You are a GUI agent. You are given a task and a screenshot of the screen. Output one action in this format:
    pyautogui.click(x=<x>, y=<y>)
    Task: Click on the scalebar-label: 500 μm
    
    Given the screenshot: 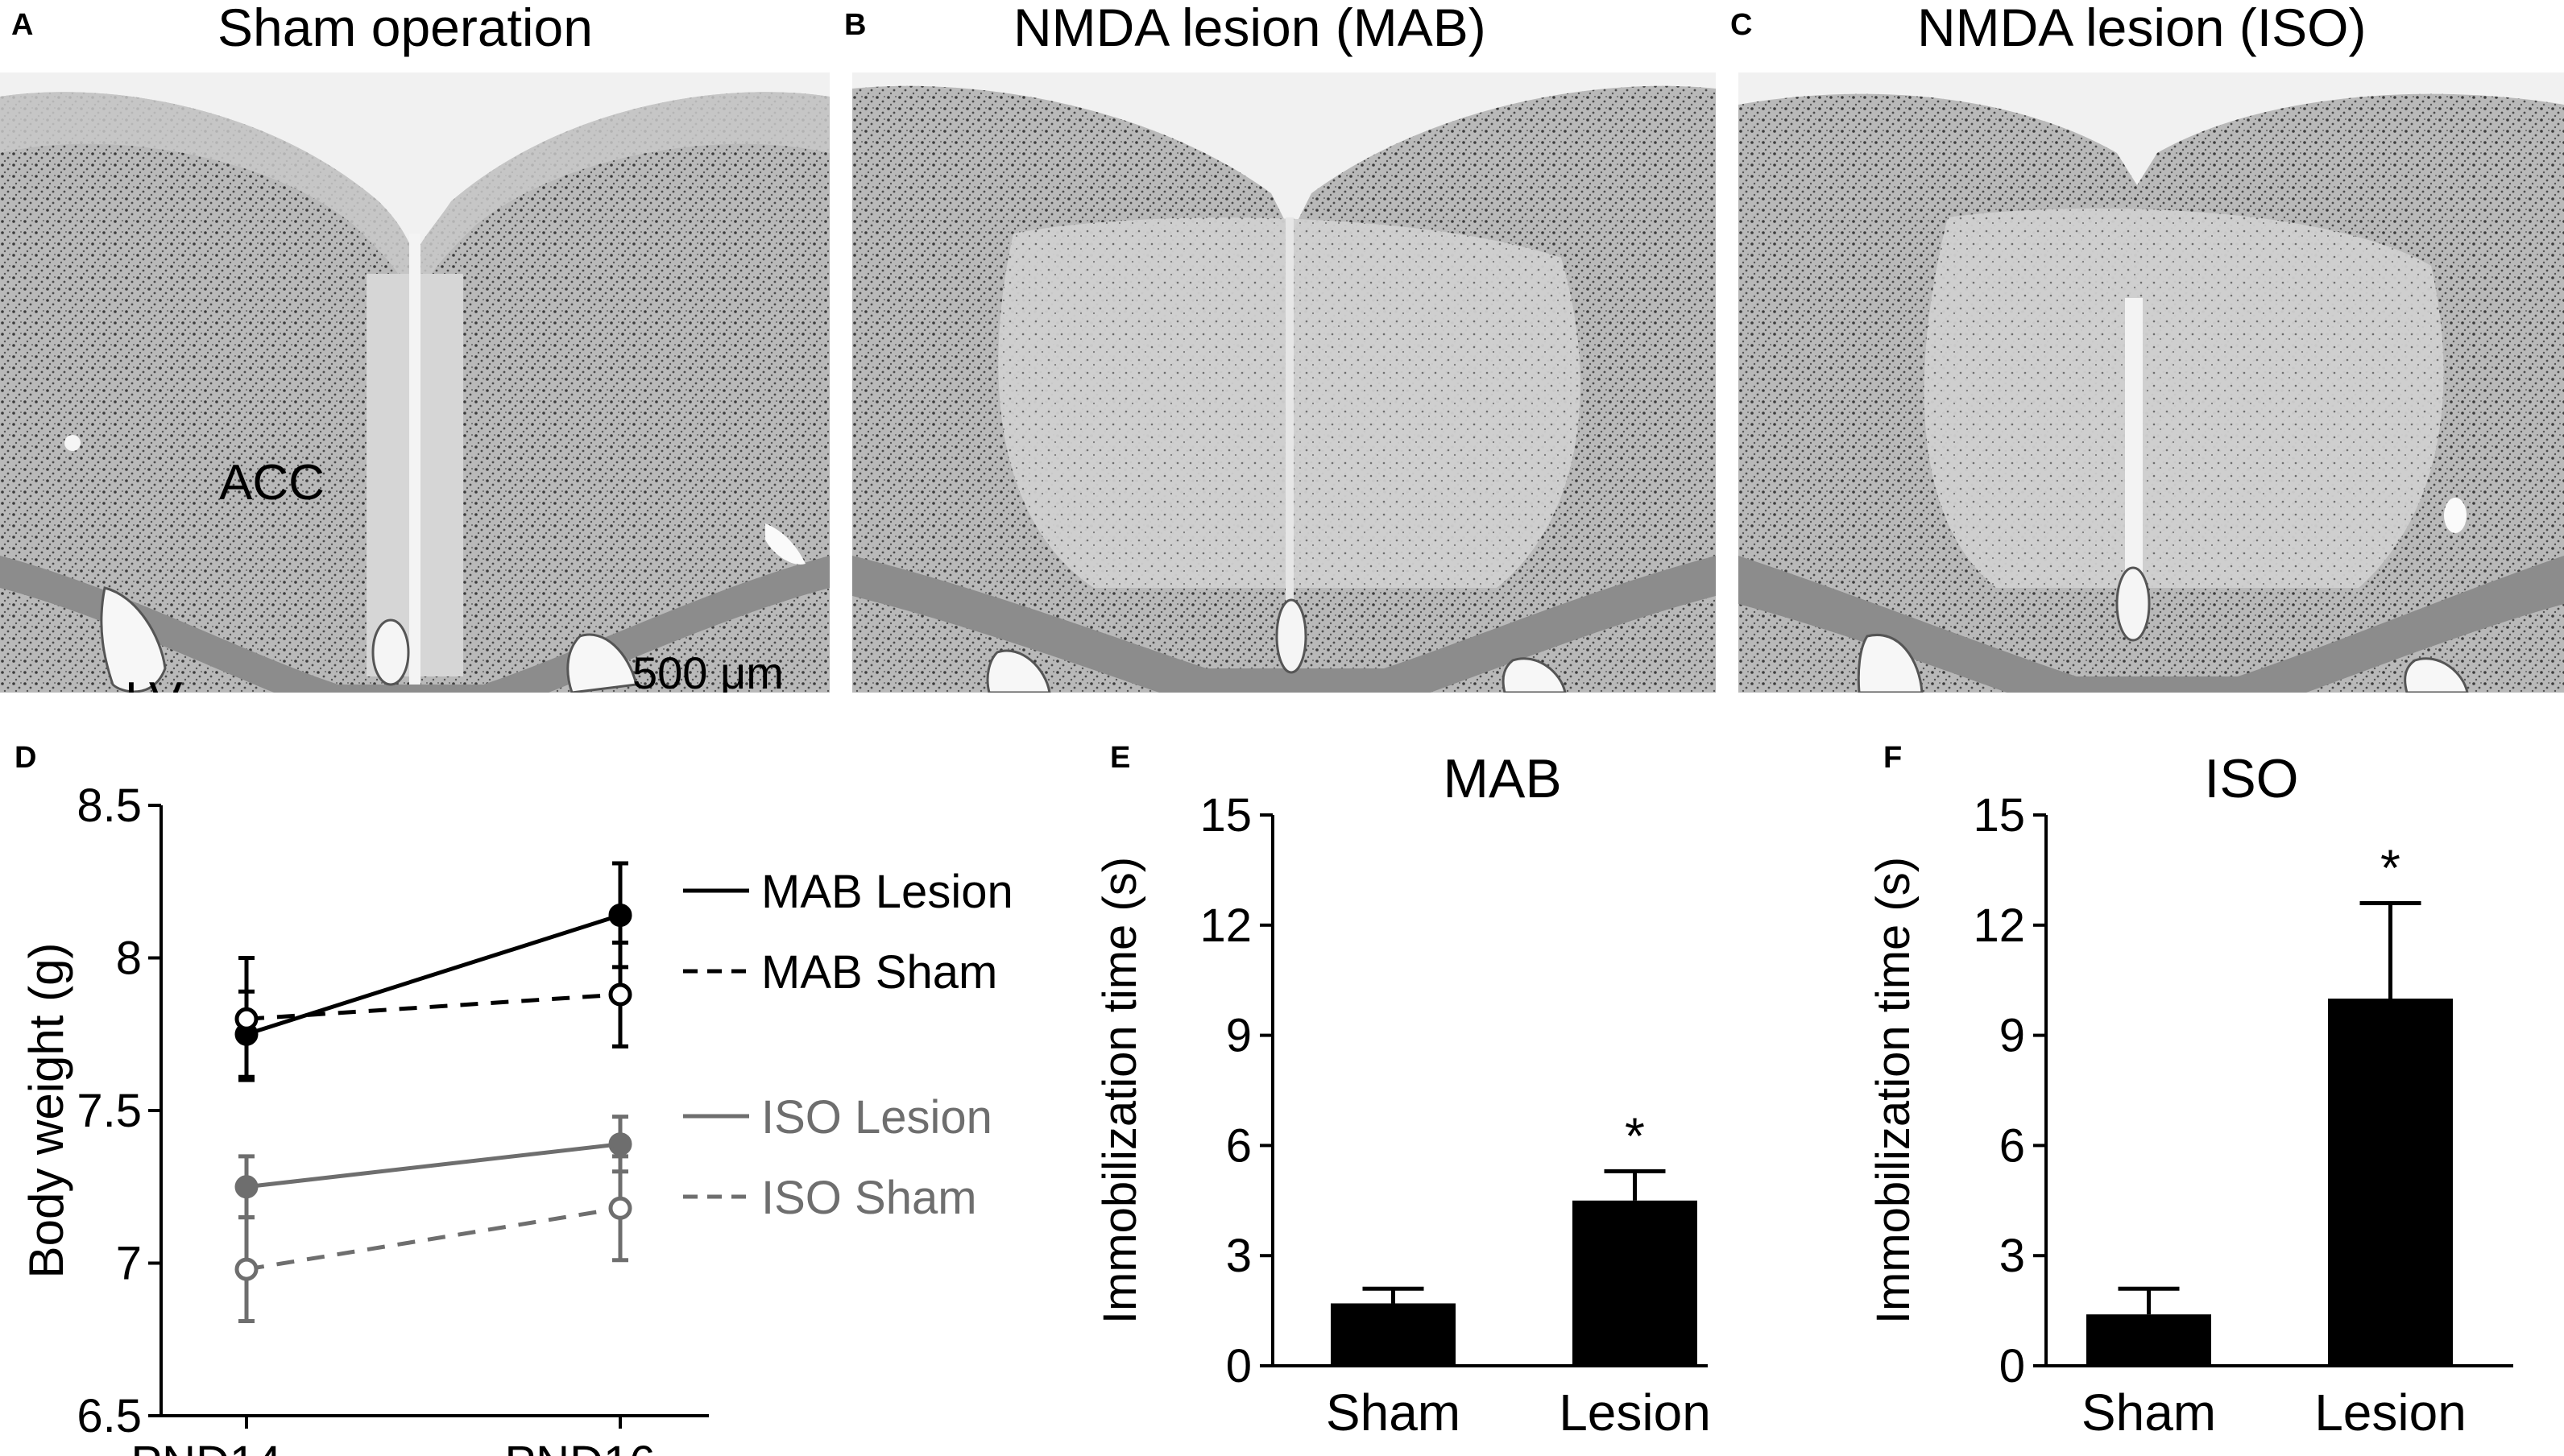 What is the action you would take?
    pyautogui.click(x=708, y=670)
    